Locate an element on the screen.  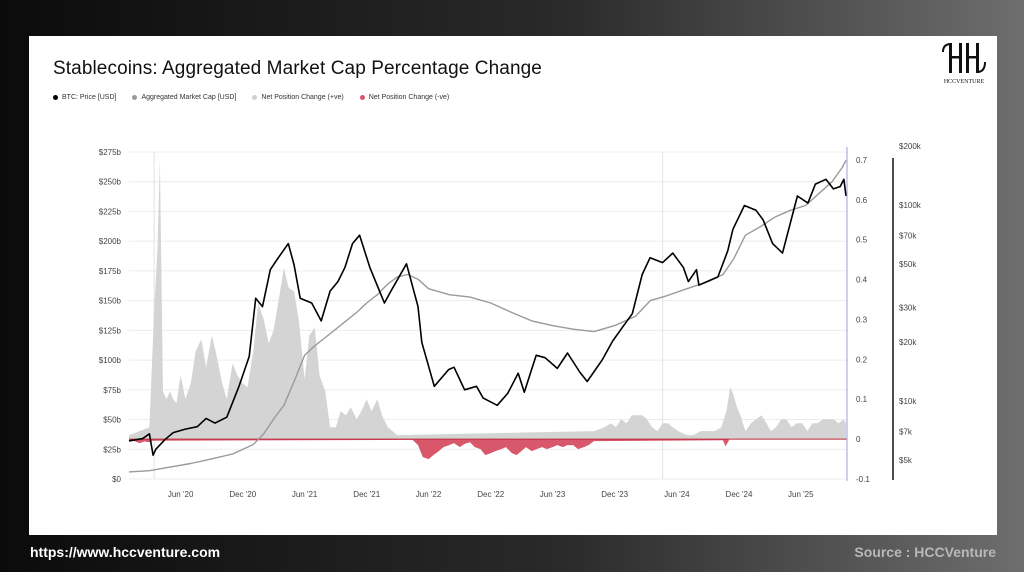
legend-item-mcap: Aggregated Market Cap [USD] is located at coordinates (184, 97).